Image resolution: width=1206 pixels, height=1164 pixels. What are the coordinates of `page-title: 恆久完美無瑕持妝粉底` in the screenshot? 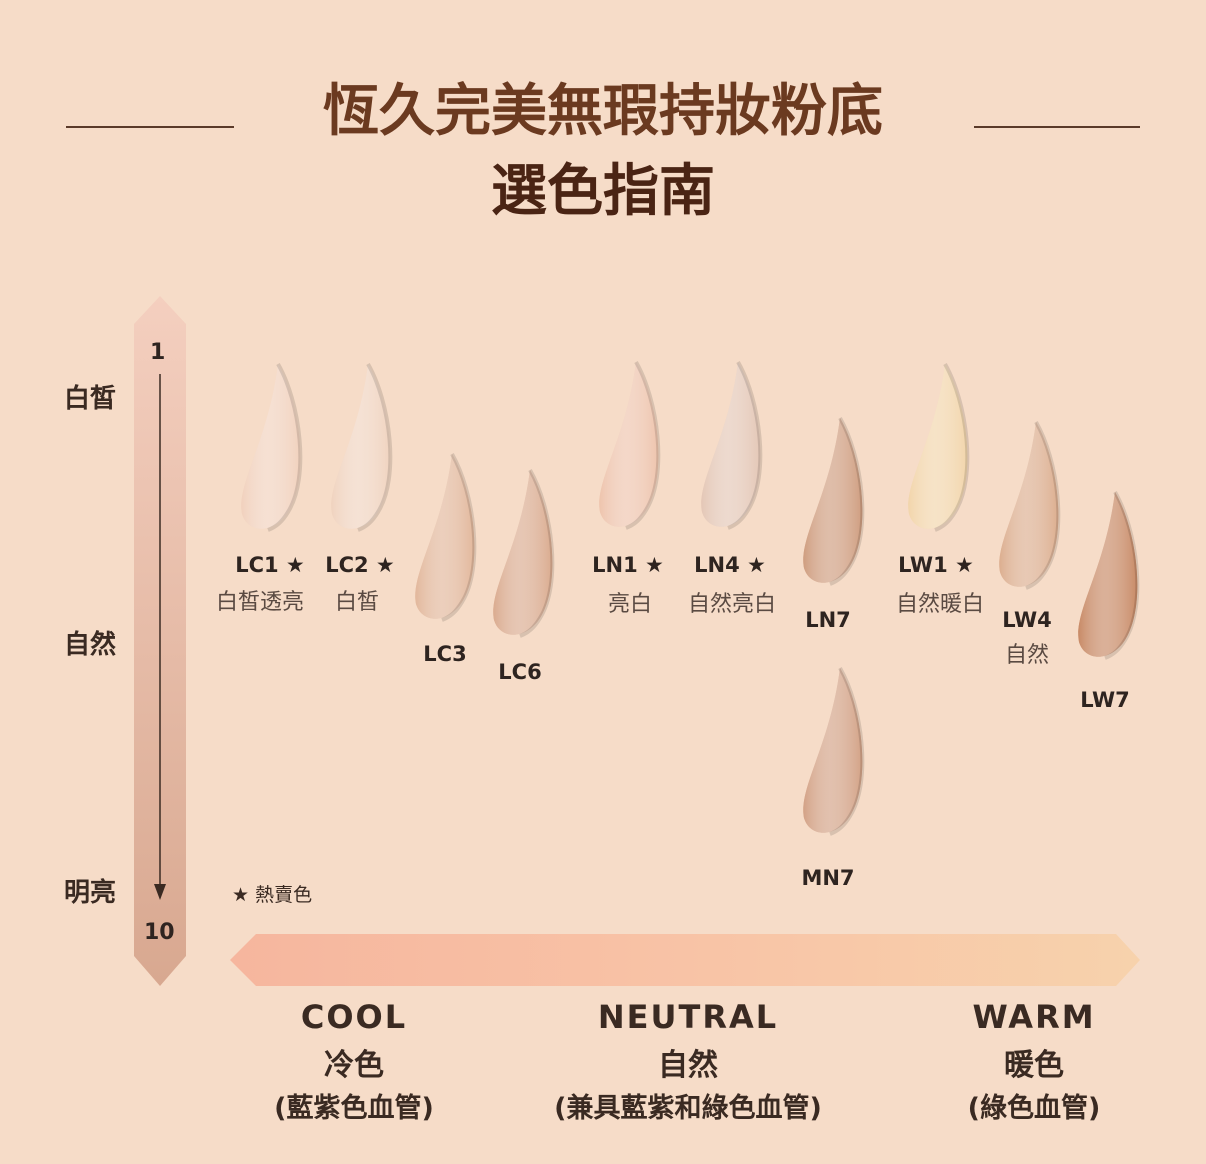 It's located at (603, 111).